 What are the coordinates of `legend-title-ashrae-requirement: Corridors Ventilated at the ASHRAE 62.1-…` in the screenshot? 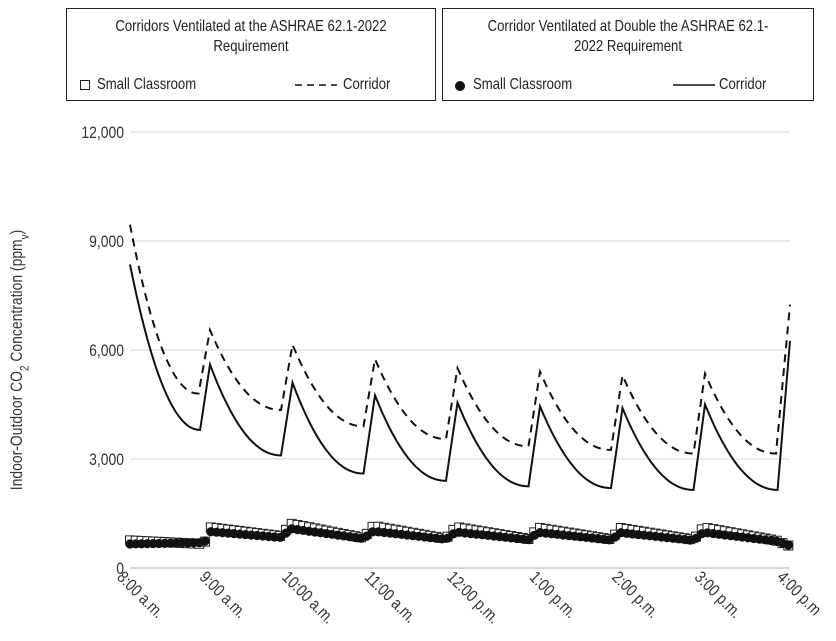 It's located at (251, 36).